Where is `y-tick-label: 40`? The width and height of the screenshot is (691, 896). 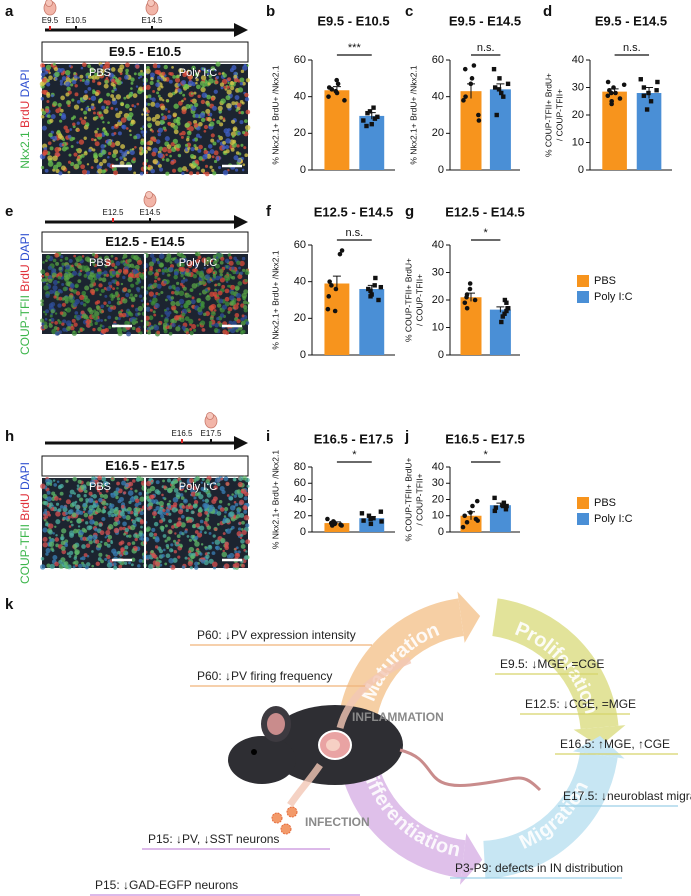
y-tick-label: 40 is located at coordinates (300, 282).